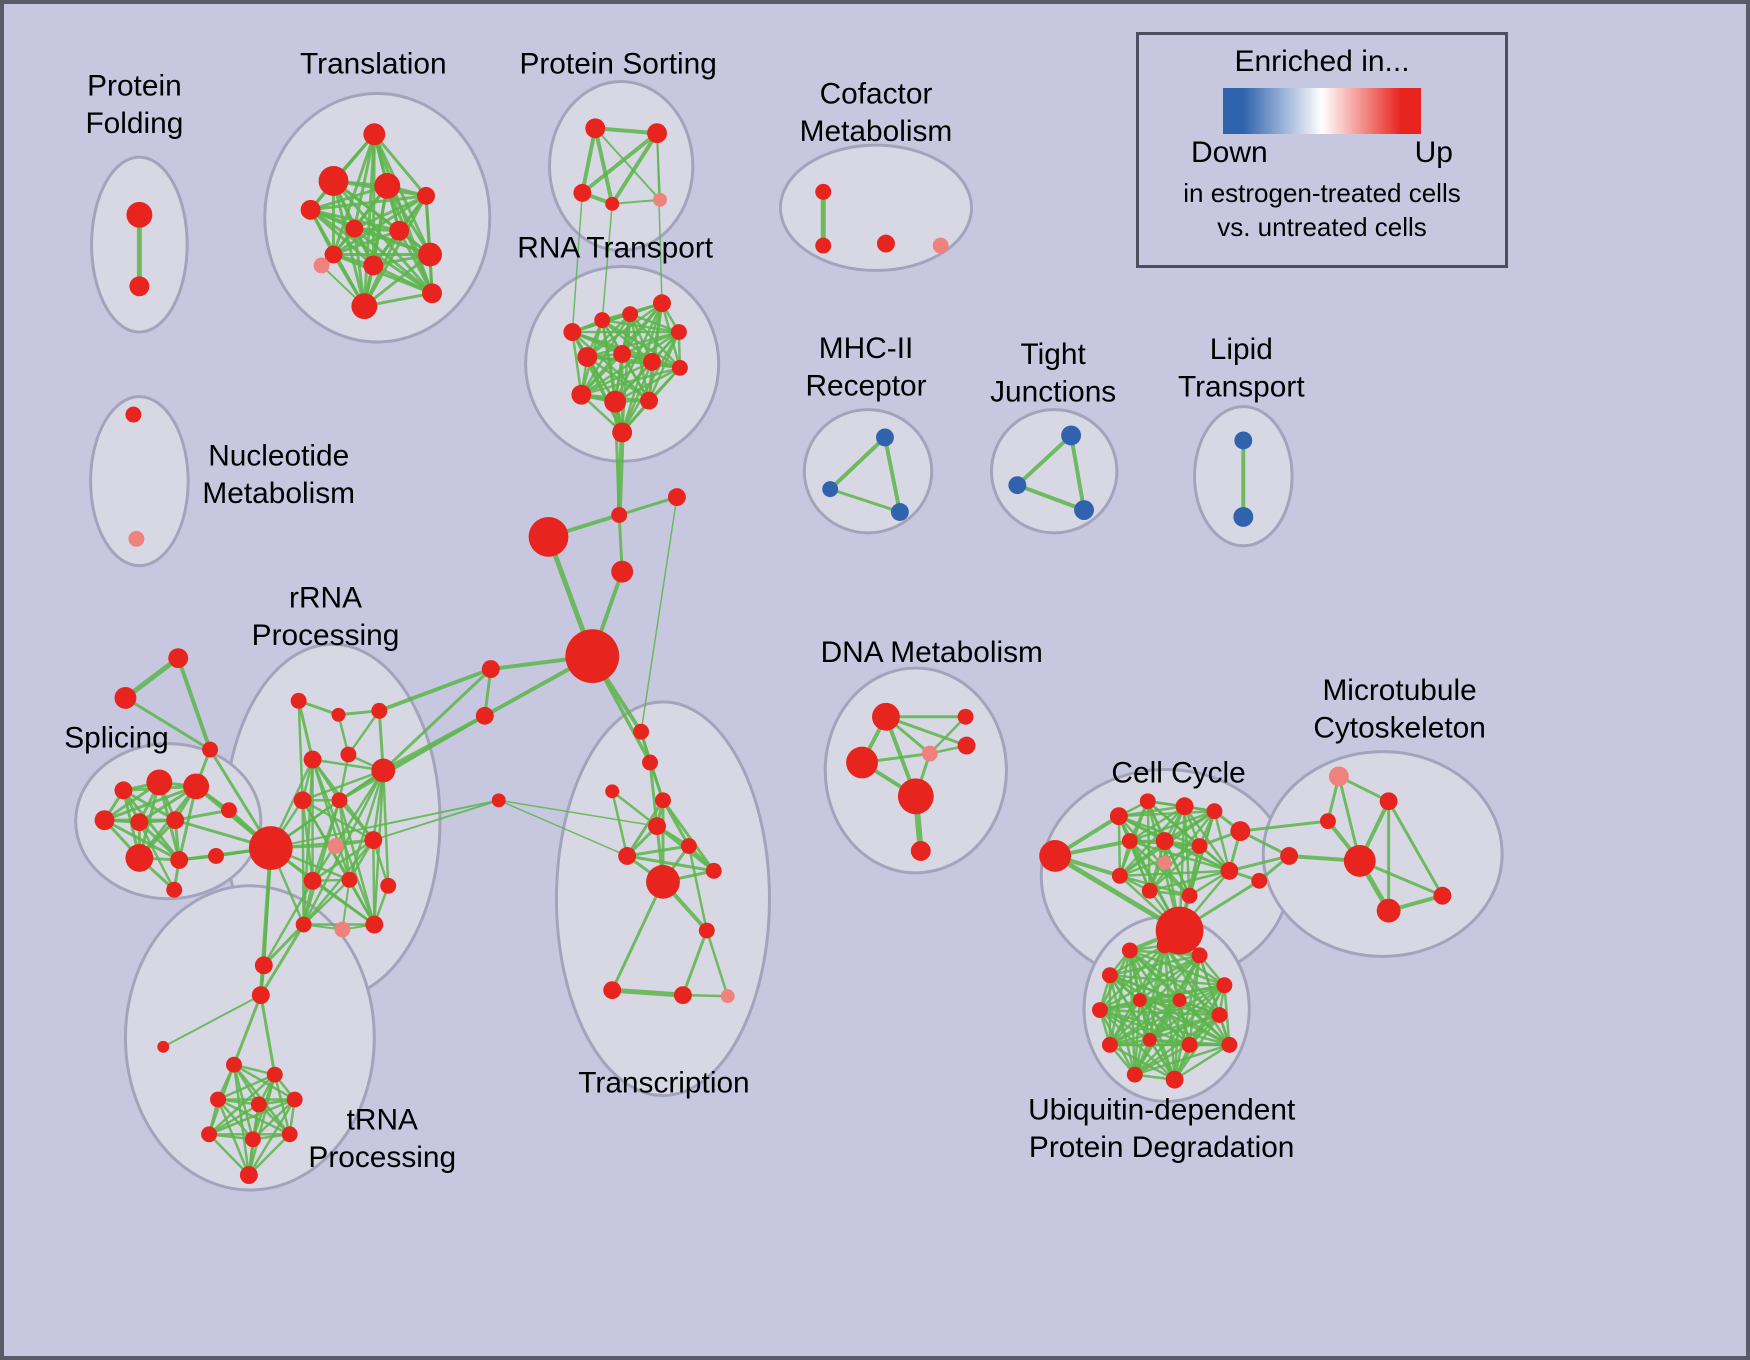 Image resolution: width=1750 pixels, height=1360 pixels. I want to click on node-rr1, so click(298, 700).